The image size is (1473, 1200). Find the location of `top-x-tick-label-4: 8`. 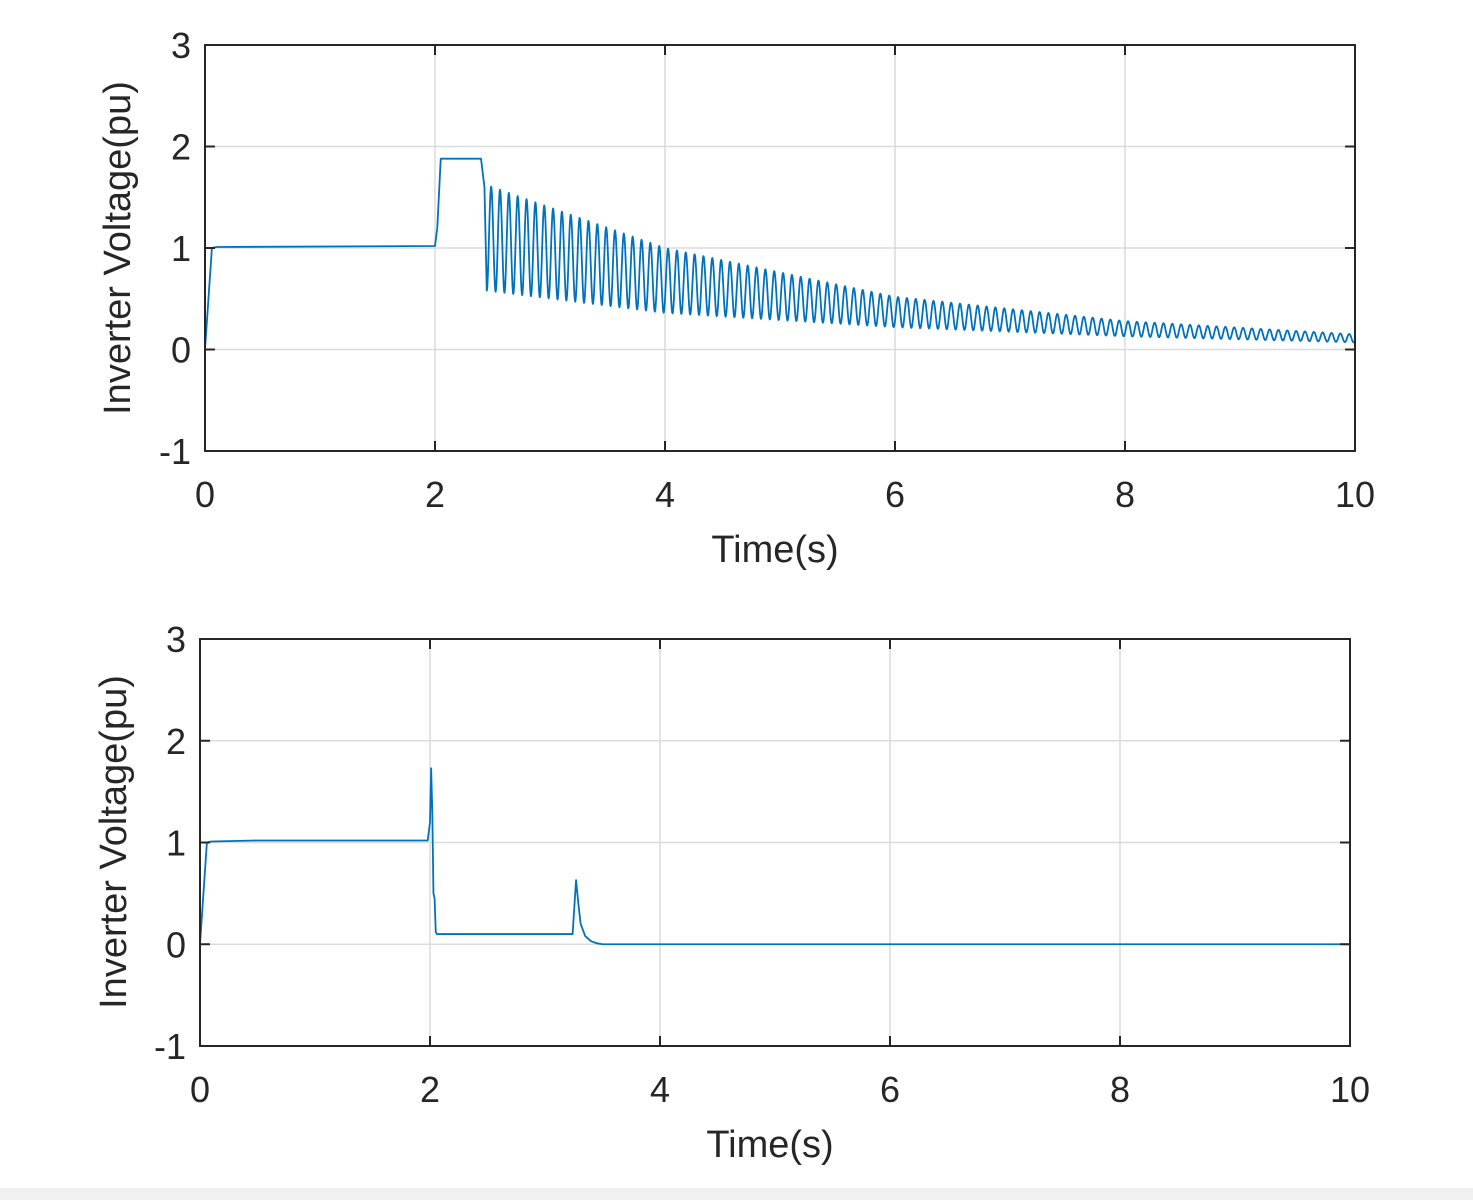

top-x-tick-label-4: 8 is located at coordinates (1125, 494).